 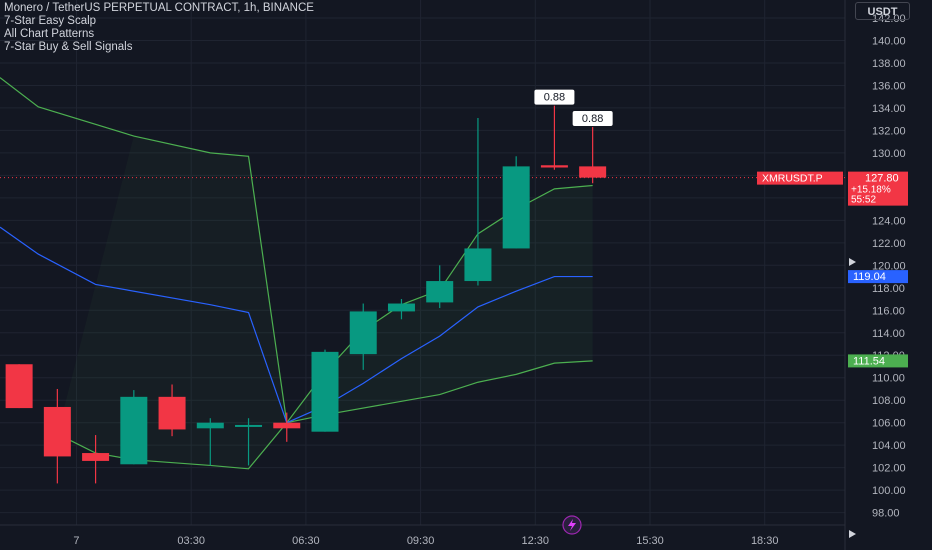 What do you see at coordinates (882, 11) in the screenshot?
I see `currency-button: USDT` at bounding box center [882, 11].